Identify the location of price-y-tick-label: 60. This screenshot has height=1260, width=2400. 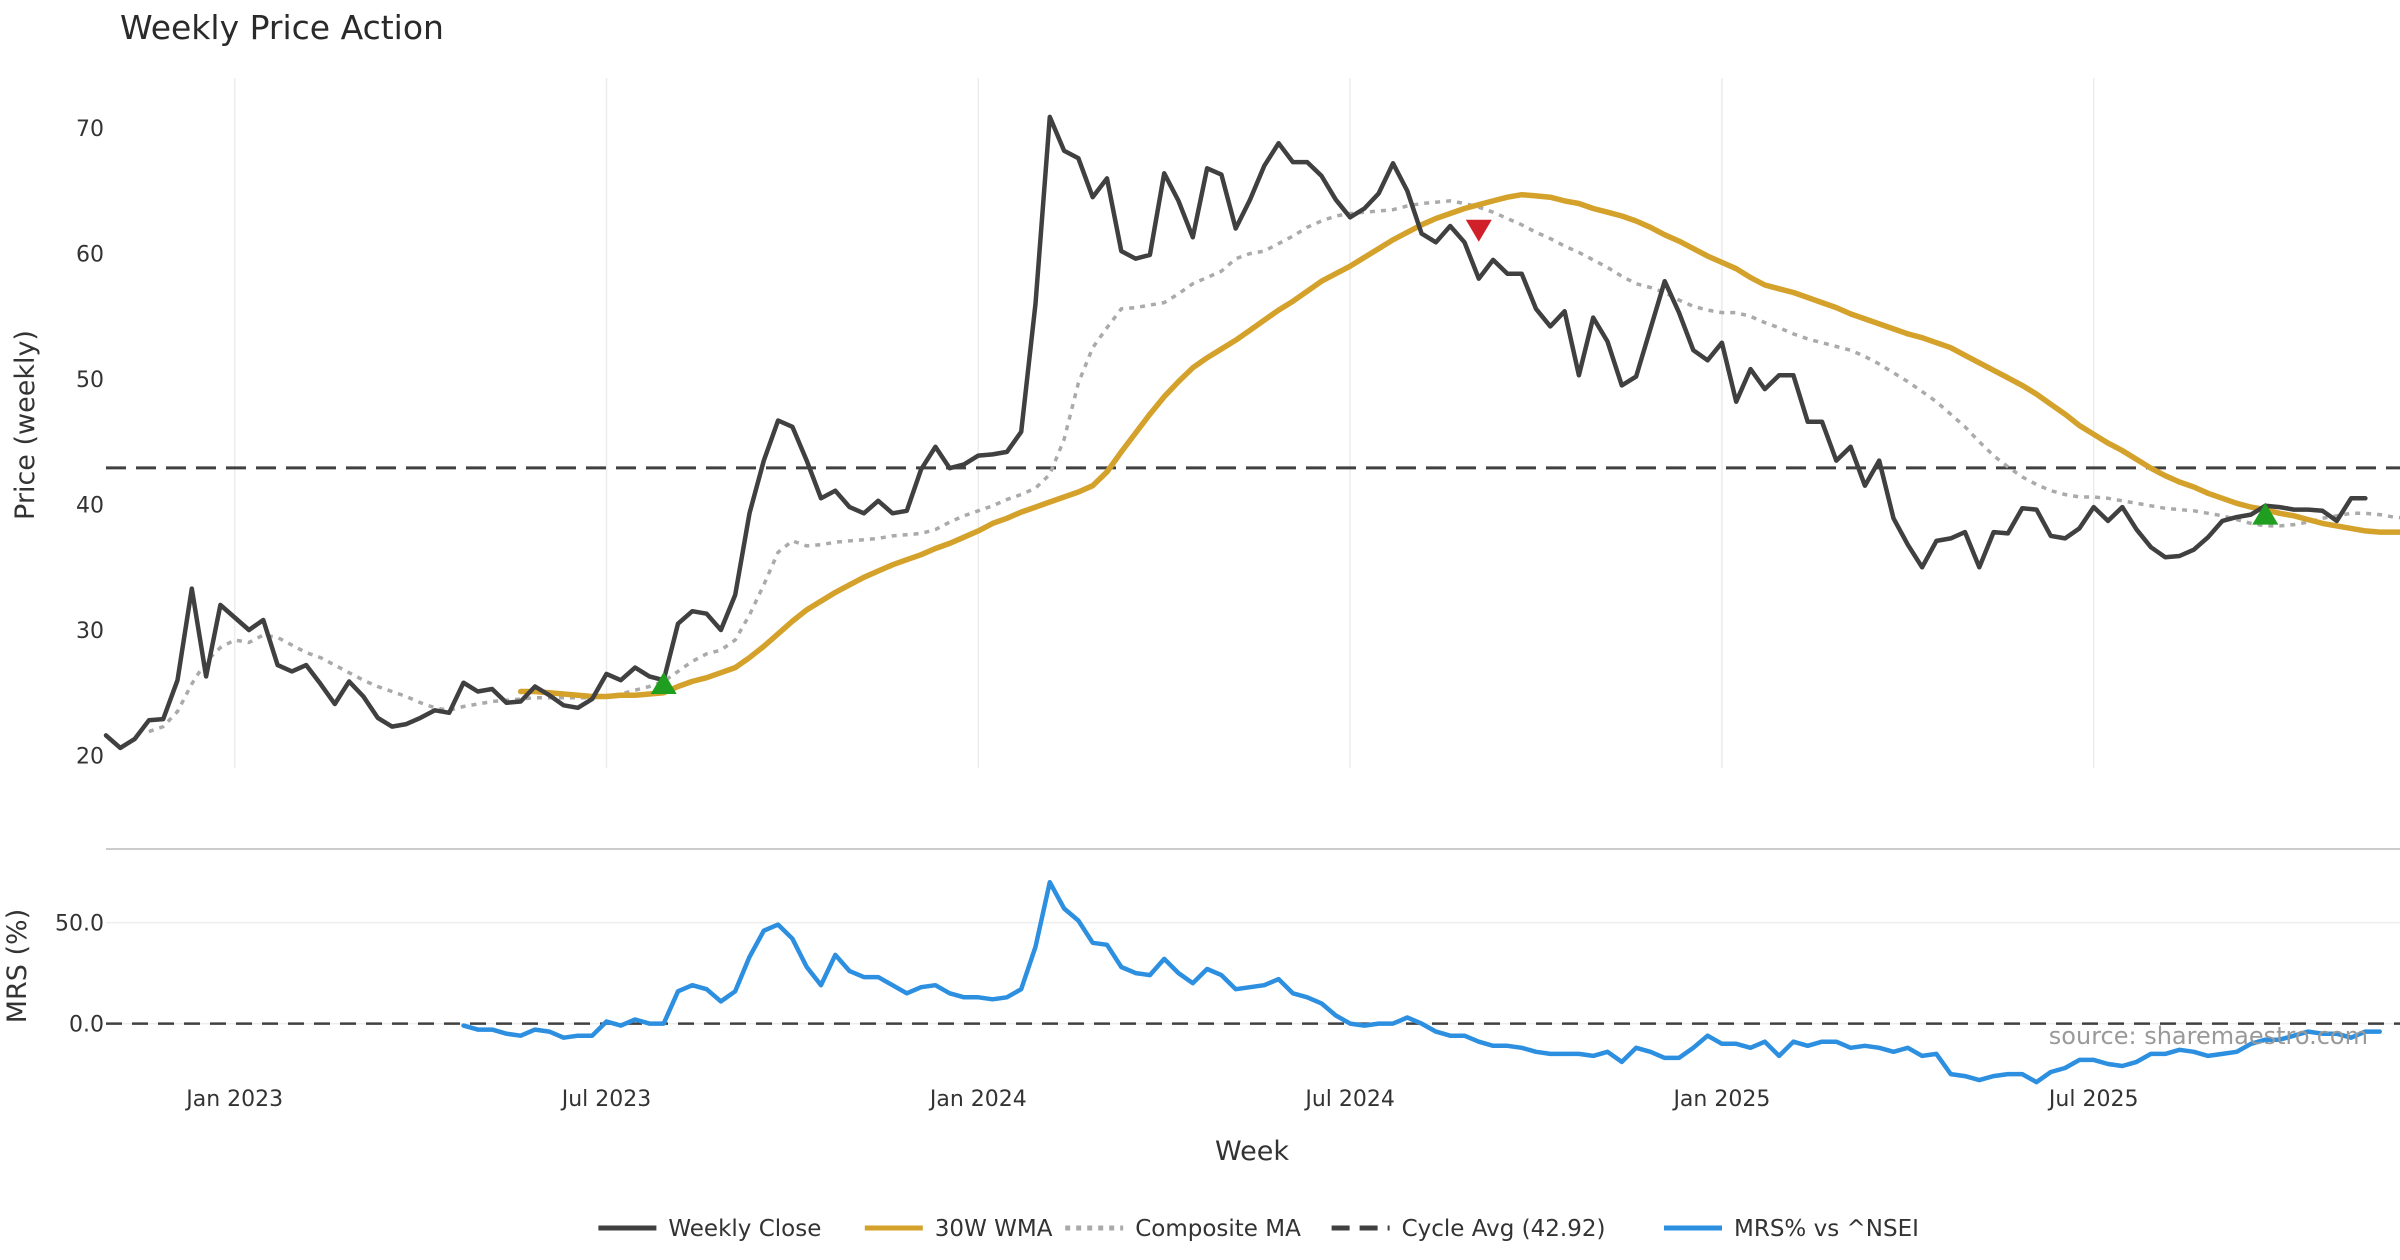
(90, 255).